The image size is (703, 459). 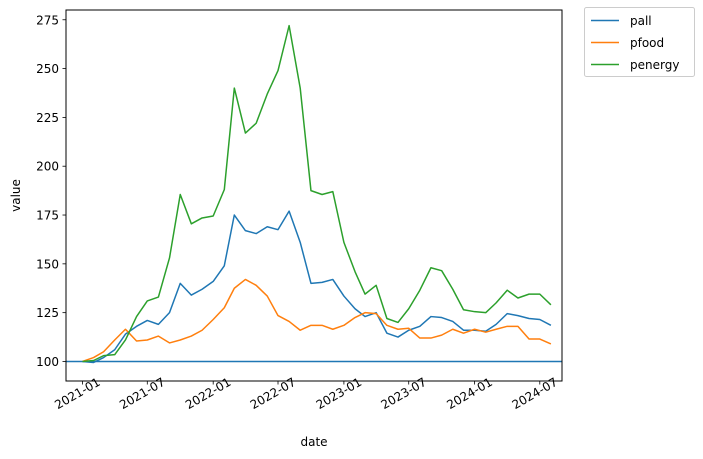 What do you see at coordinates (47, 69) in the screenshot?
I see `y-tick-label: 250` at bounding box center [47, 69].